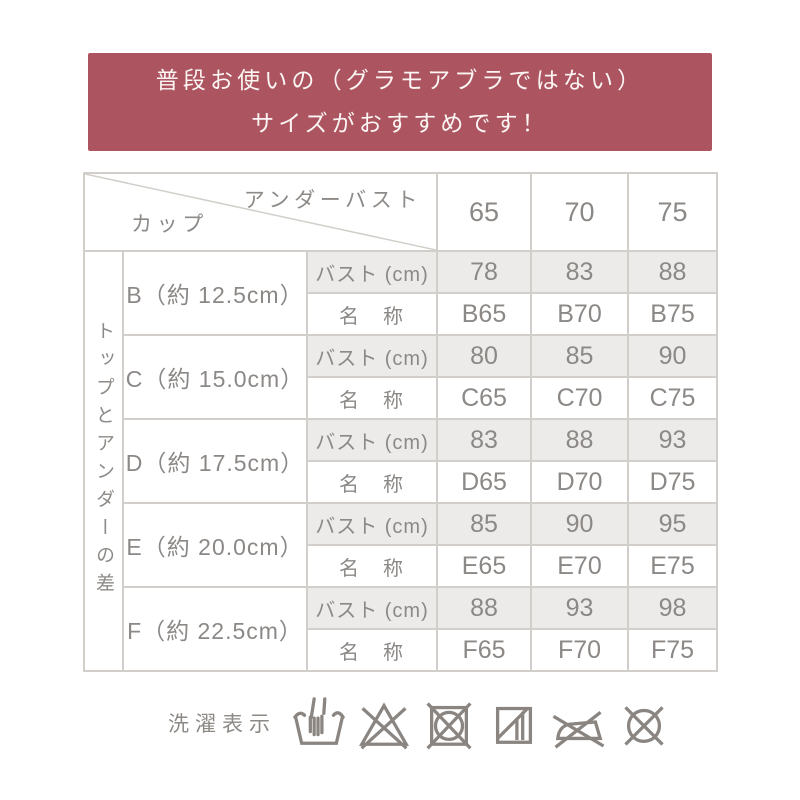 The height and width of the screenshot is (800, 800). What do you see at coordinates (484, 482) in the screenshot?
I see `size-name: D65` at bounding box center [484, 482].